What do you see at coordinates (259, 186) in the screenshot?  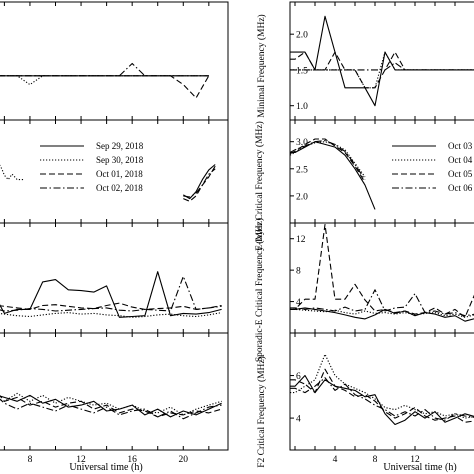 I see `right-2-ylabel: E-layer Critical Frequency (MHz)` at bounding box center [259, 186].